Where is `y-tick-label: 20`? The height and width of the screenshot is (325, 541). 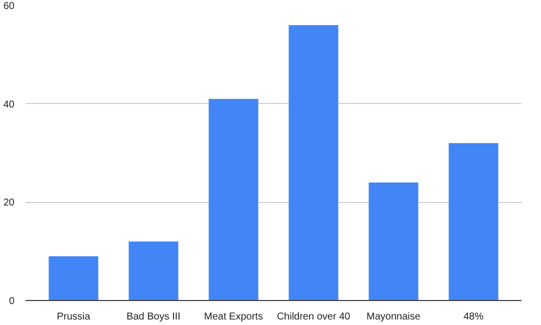 y-tick-label: 20 is located at coordinates (9, 203).